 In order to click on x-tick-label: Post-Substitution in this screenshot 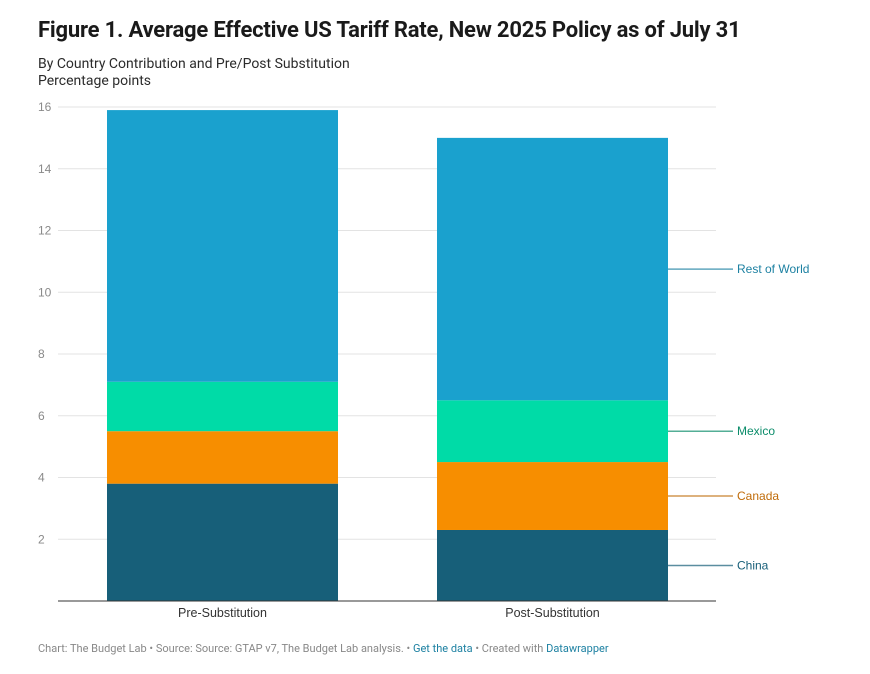, I will do `click(552, 613)`.